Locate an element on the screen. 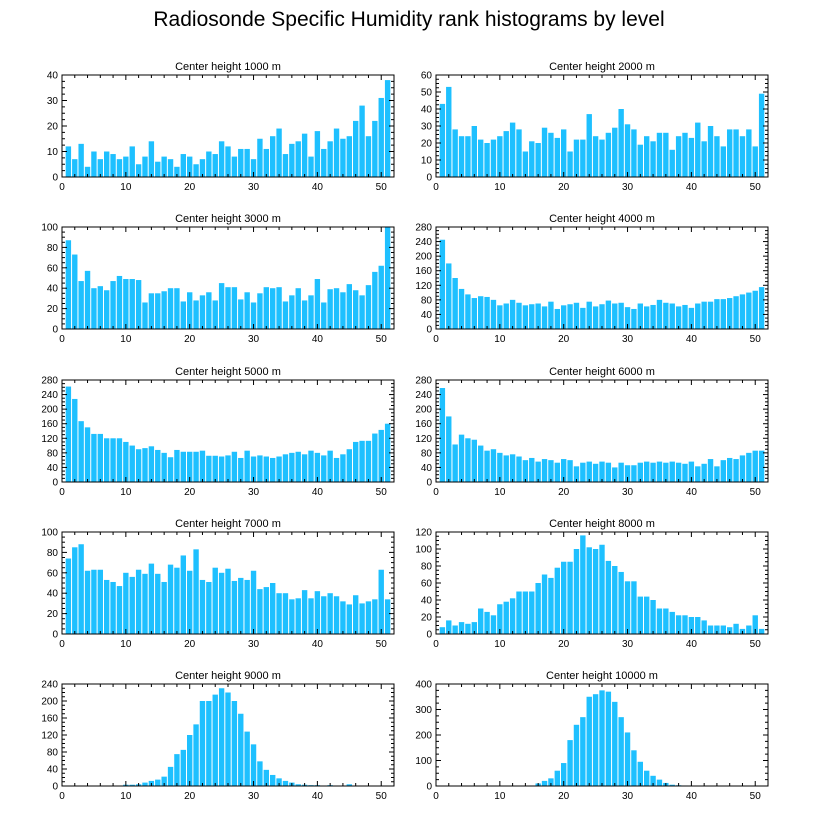 The width and height of the screenshot is (818, 824). y-tick-label: 20 is located at coordinates (53, 127).